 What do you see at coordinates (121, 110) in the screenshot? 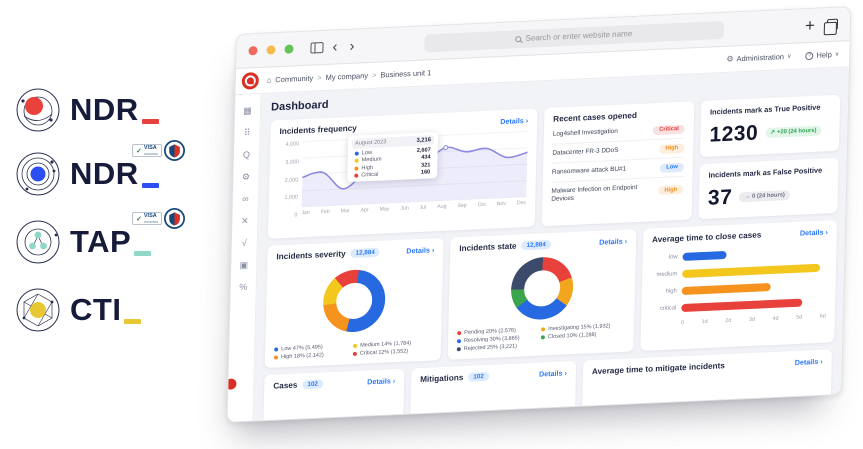
I see `product-logo-ndr-red: NDR` at bounding box center [121, 110].